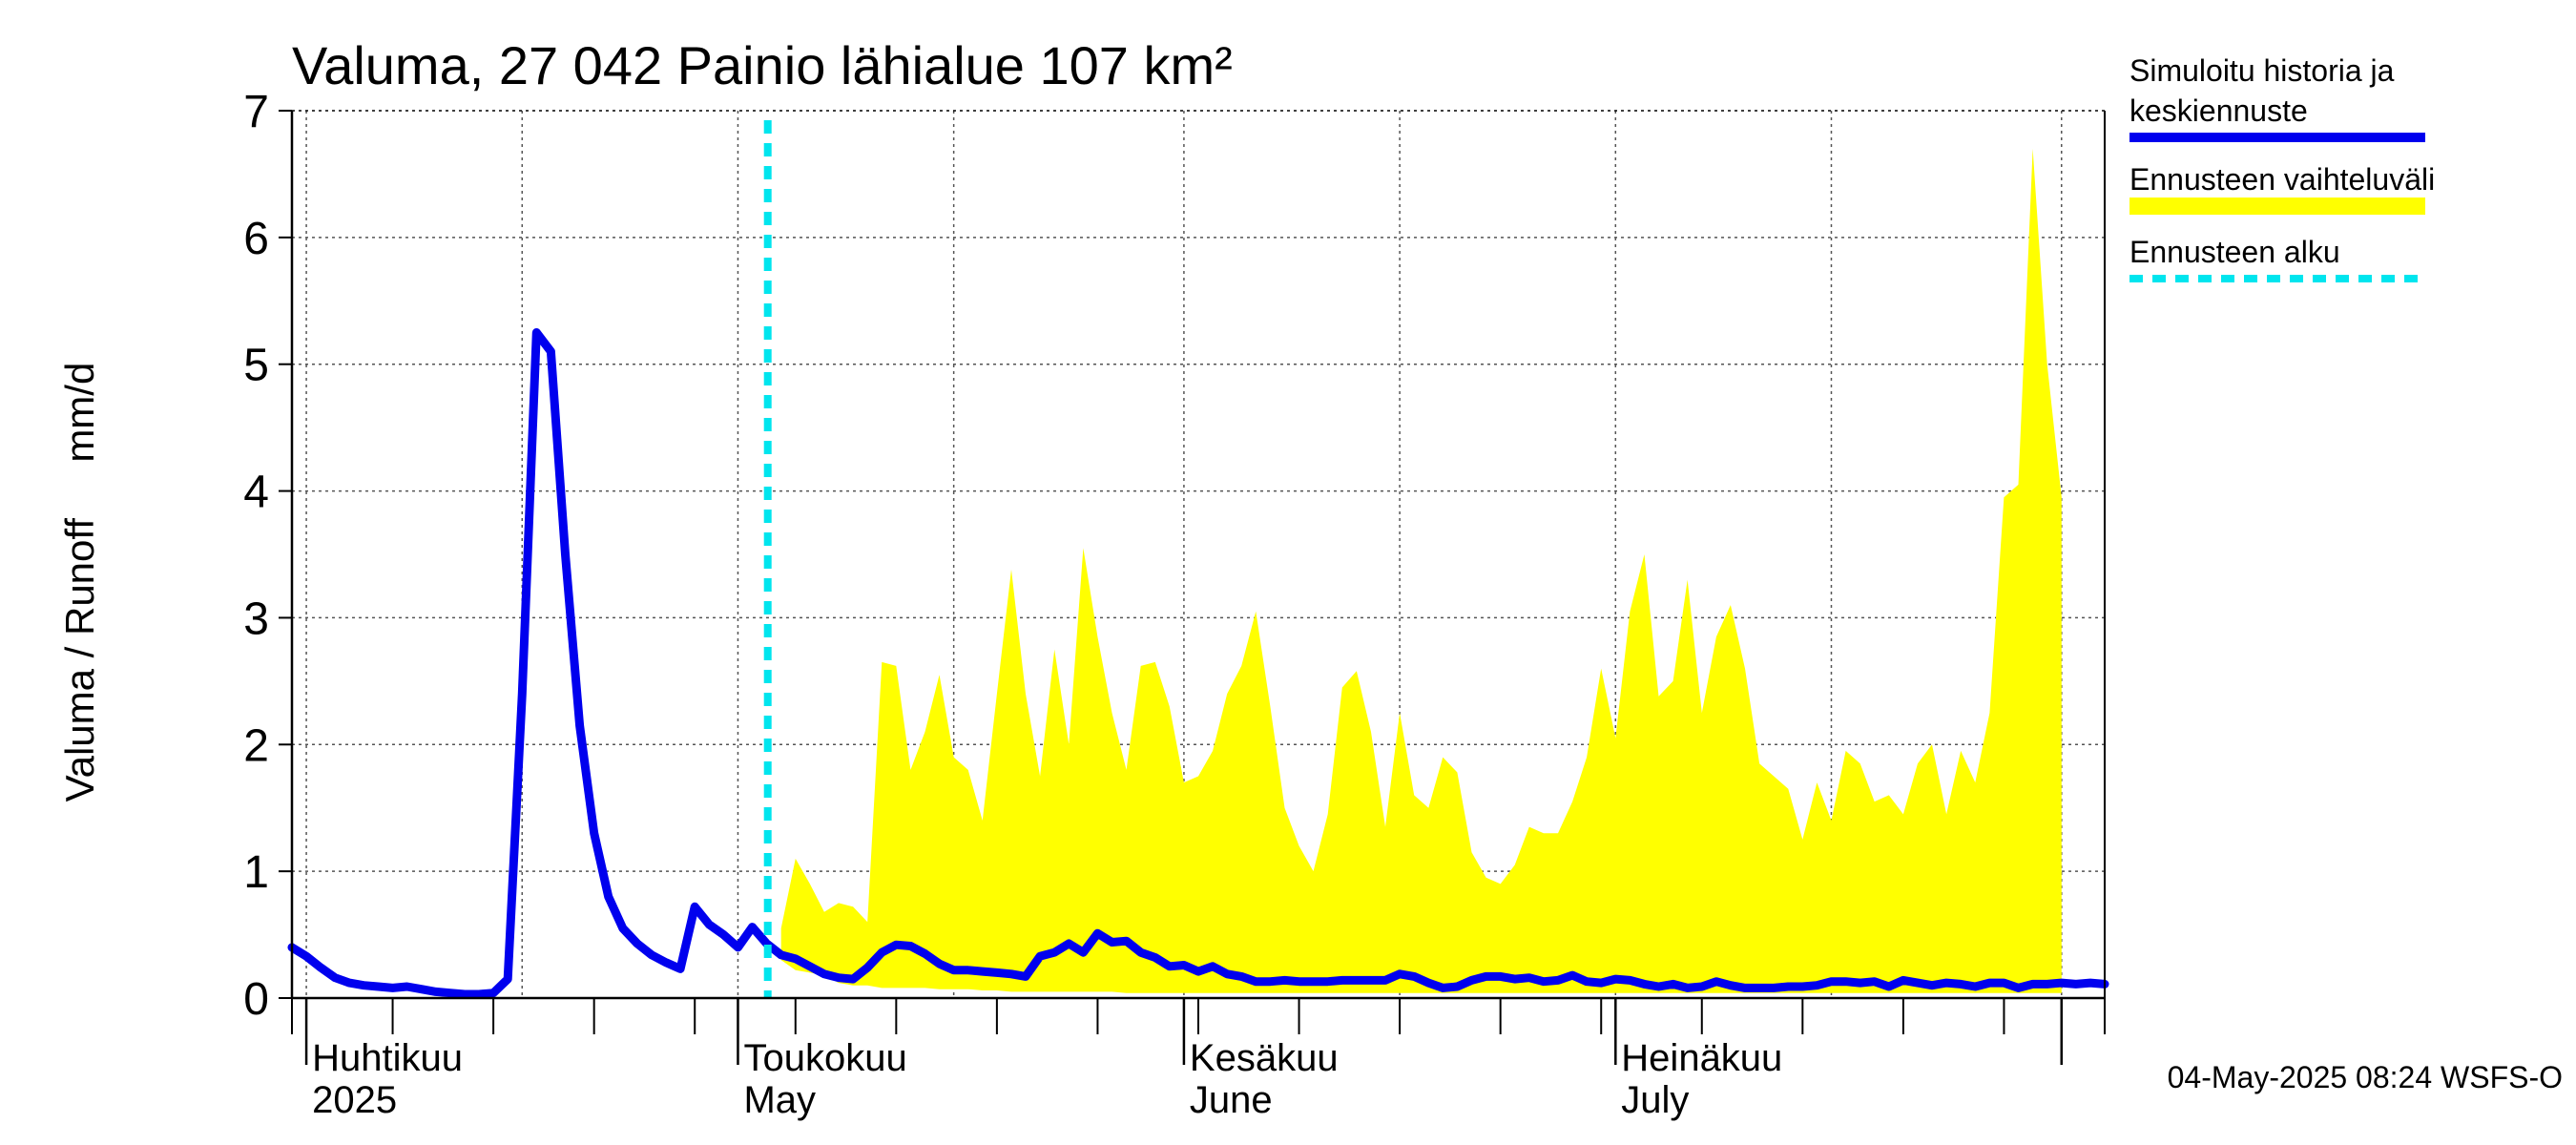 The image size is (2576, 1145). I want to click on x-month-sublabel: 2025, so click(354, 1100).